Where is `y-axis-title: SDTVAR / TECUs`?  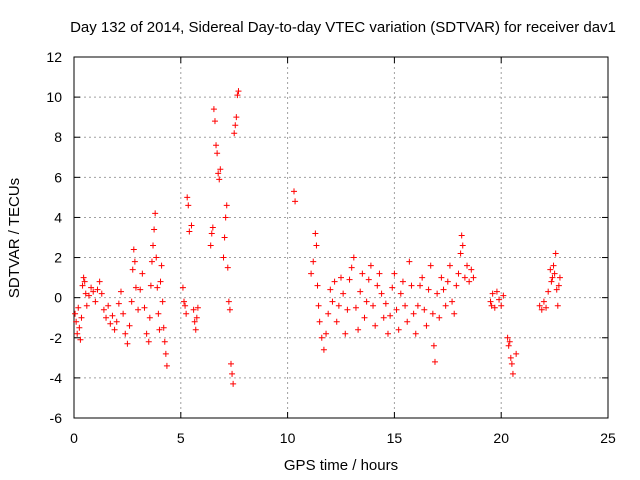
y-axis-title: SDTVAR / TECUs is located at coordinates (14, 238).